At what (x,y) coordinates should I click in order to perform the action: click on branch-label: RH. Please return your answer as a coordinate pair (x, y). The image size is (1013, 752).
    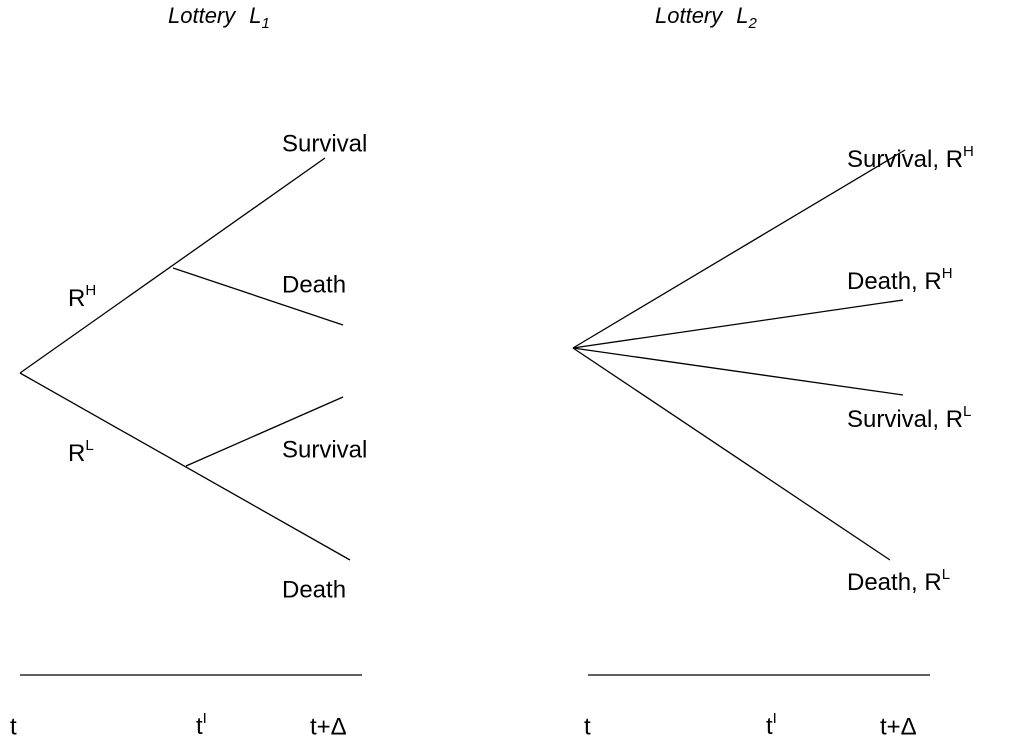
    Looking at the image, I should click on (82, 297).